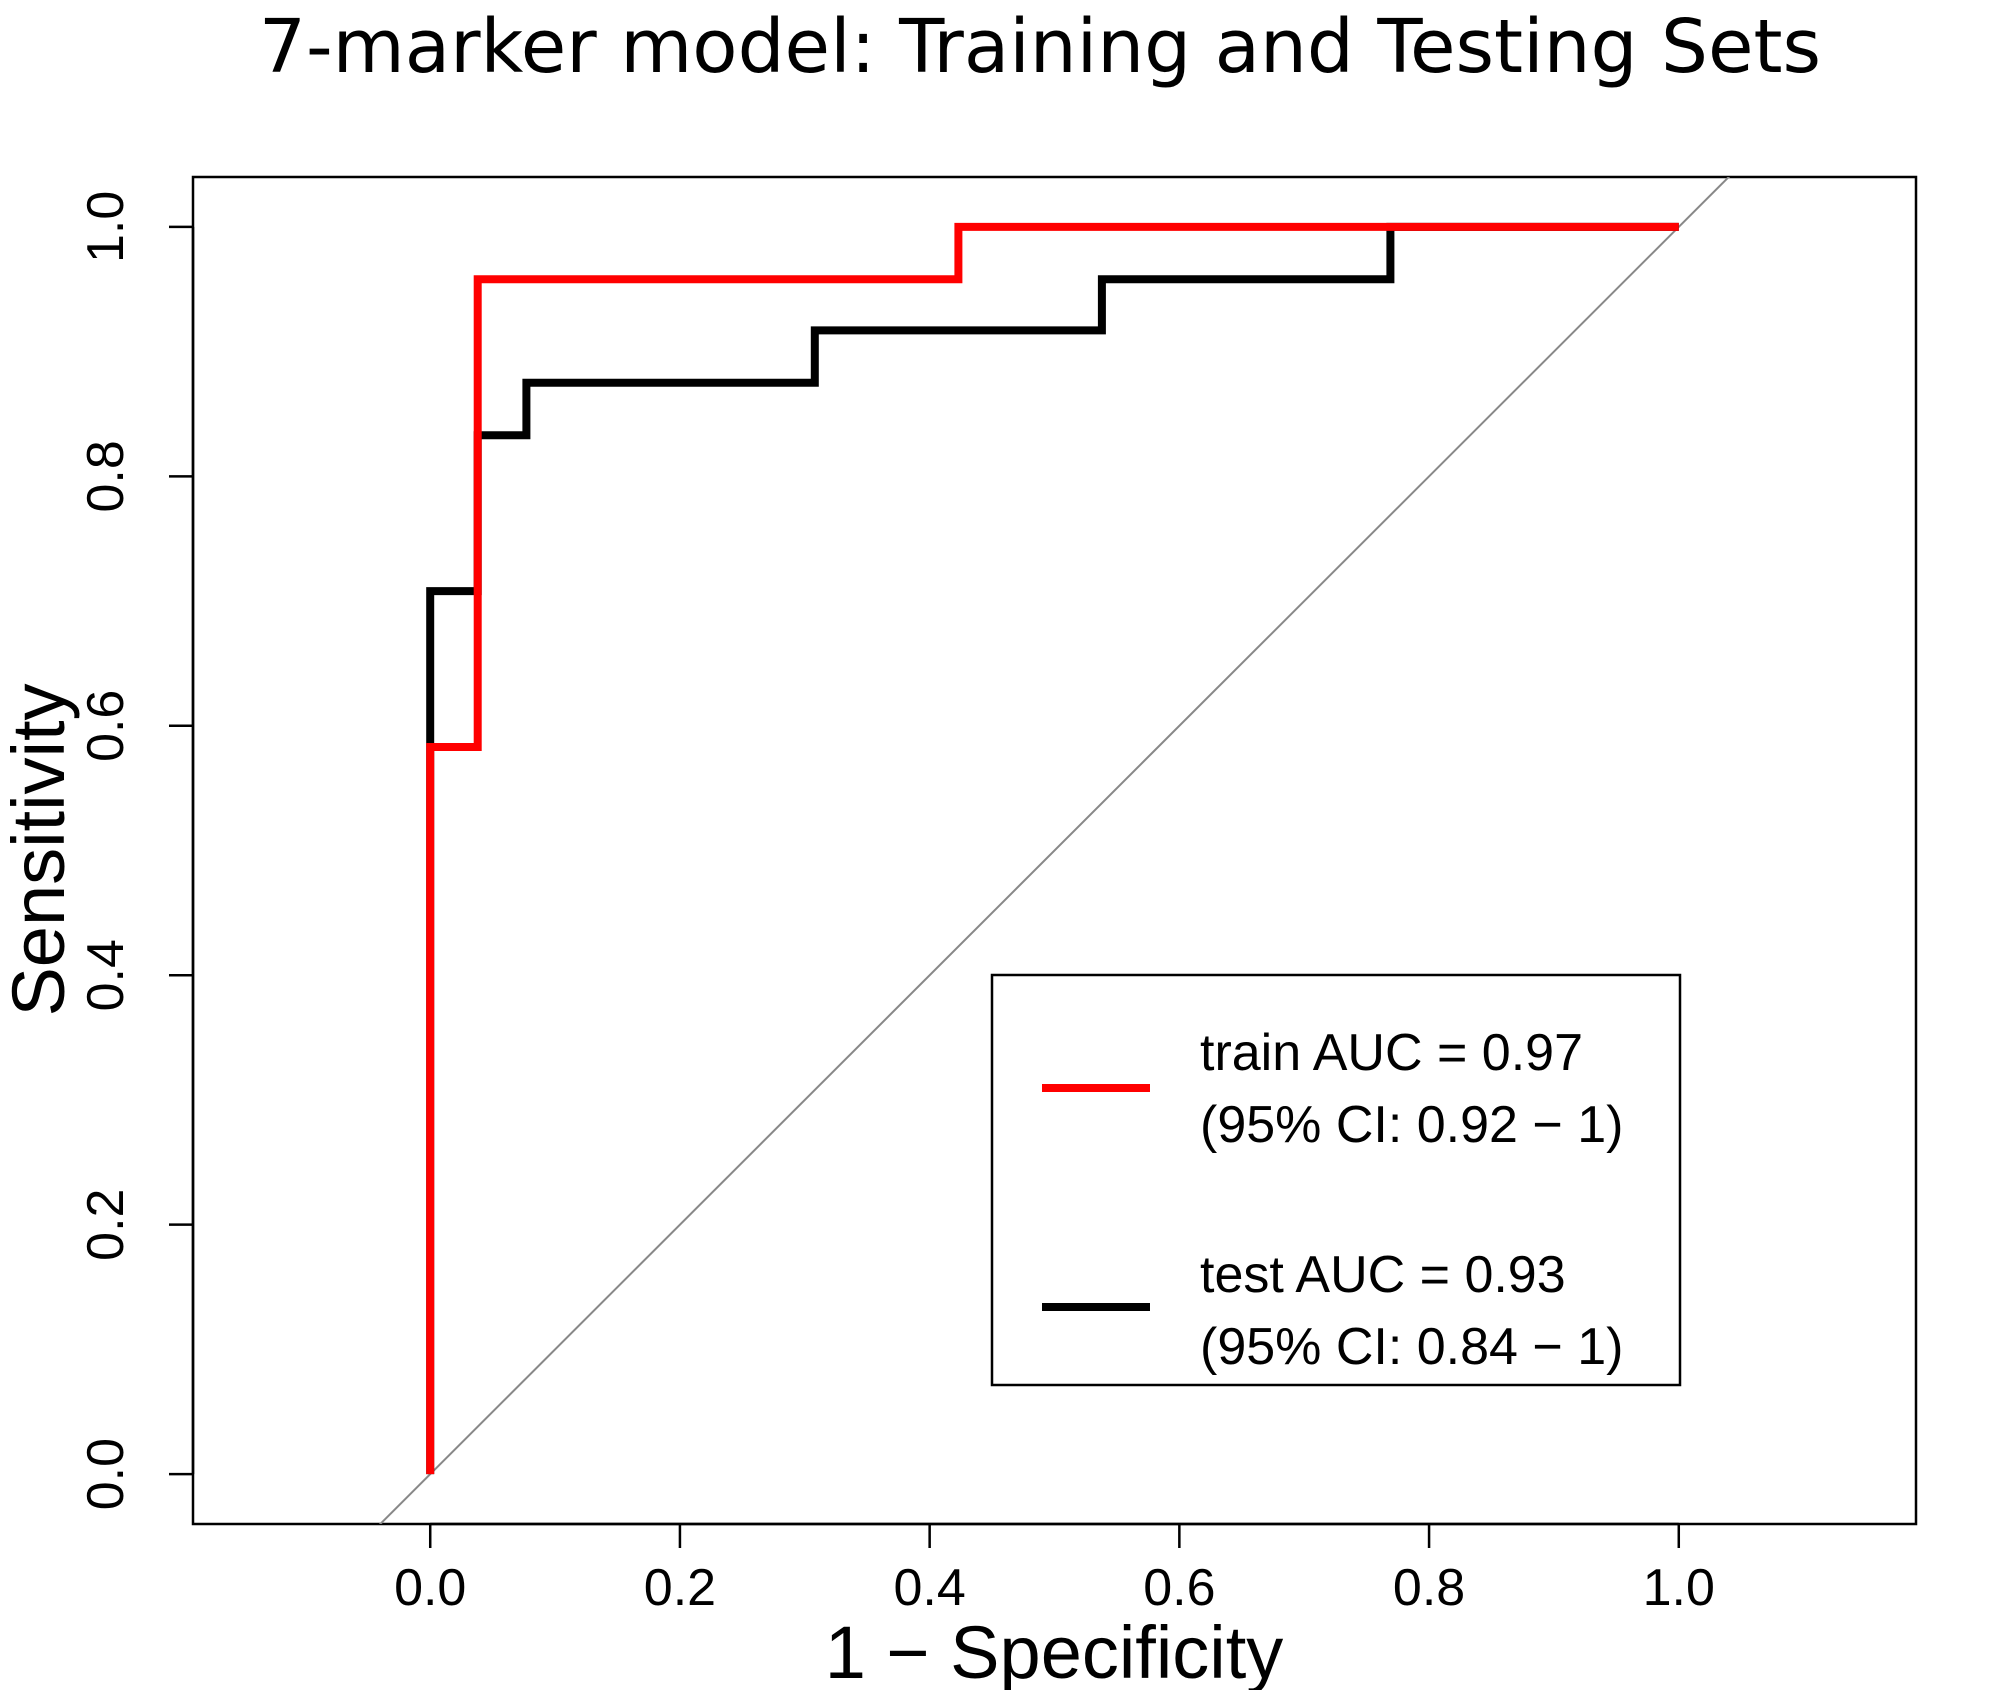 The width and height of the screenshot is (2000, 1695). Describe the element at coordinates (106, 726) in the screenshot. I see `y-tick-label: 0.6` at that location.